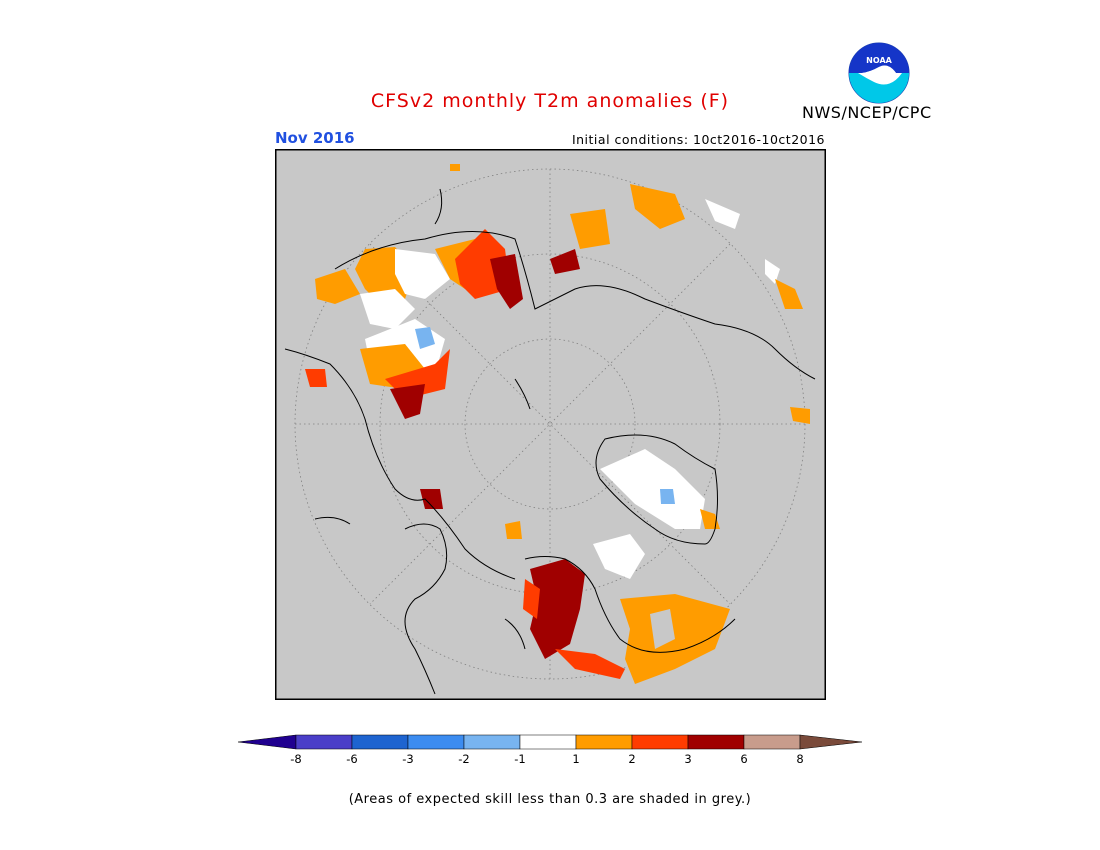 Image resolution: width=1100 pixels, height=850 pixels. What do you see at coordinates (352, 759) in the screenshot?
I see `colorbar-tick-label: -6` at bounding box center [352, 759].